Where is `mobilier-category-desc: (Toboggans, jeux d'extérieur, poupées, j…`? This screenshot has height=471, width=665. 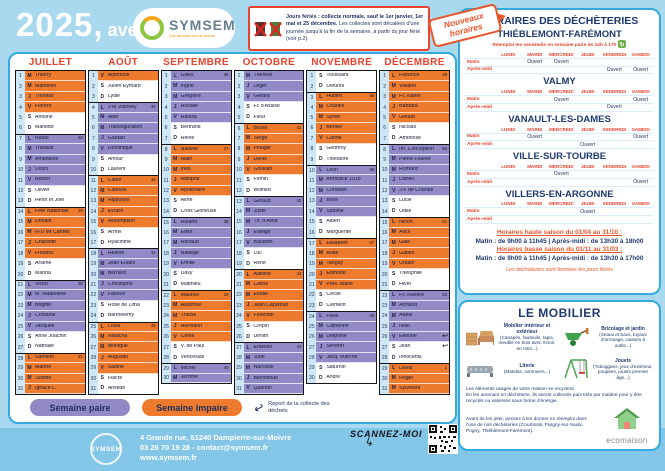
mobilier-category-desc: (Toboggans, jeux d'extérieur, poupées, j… is located at coordinates (623, 371).